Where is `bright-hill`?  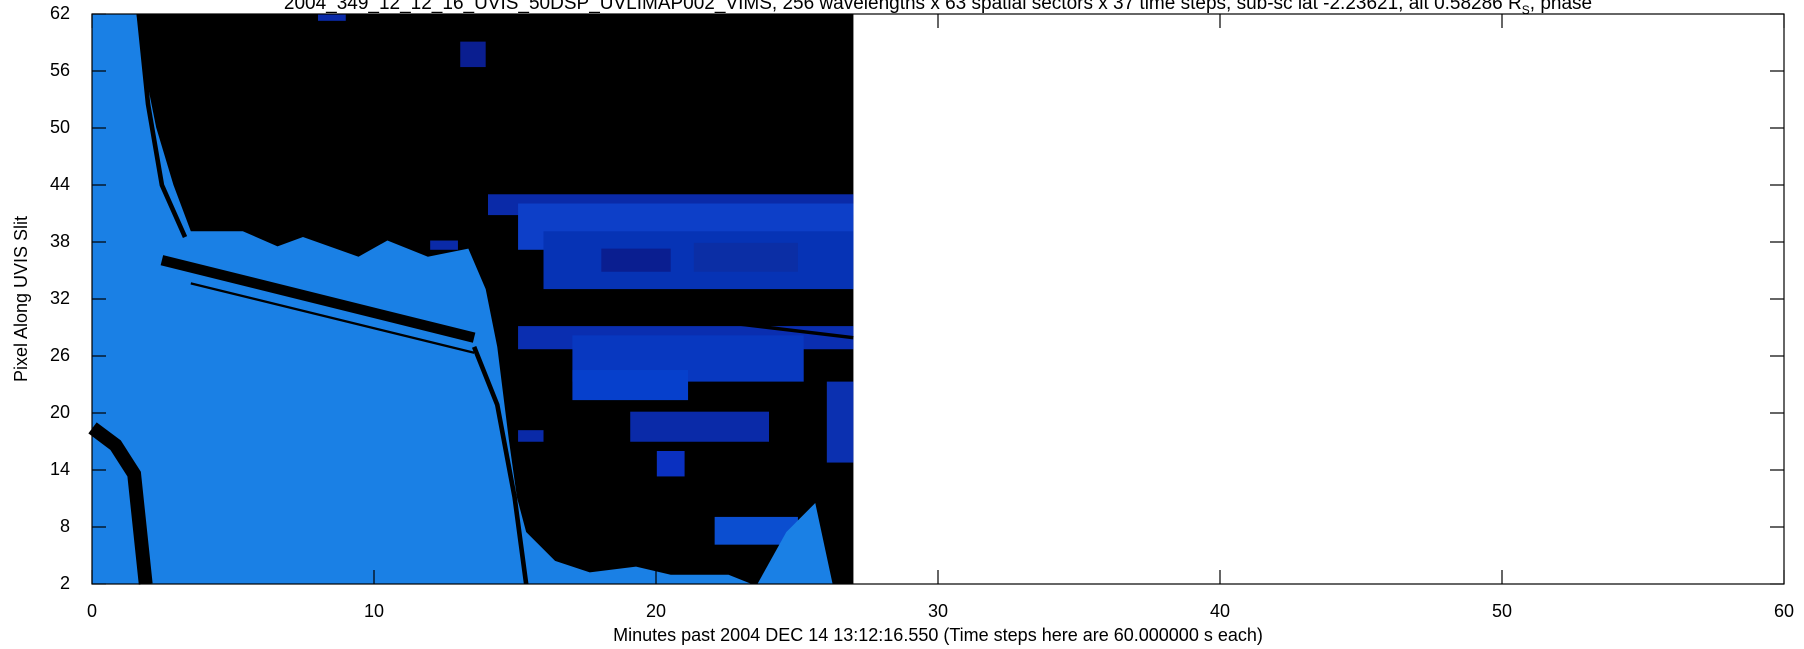
bright-hill is located at coordinates (795, 543).